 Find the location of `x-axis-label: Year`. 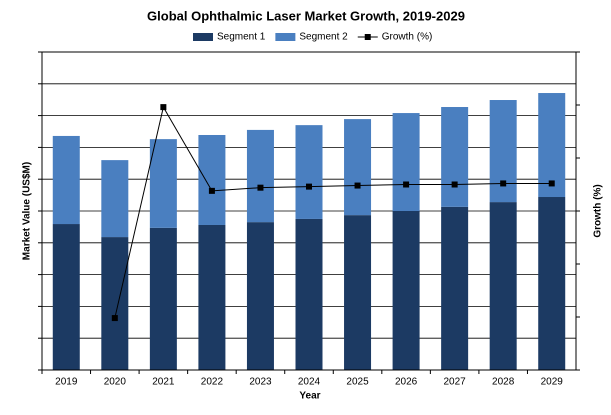

x-axis-label: Year is located at coordinates (309, 396).